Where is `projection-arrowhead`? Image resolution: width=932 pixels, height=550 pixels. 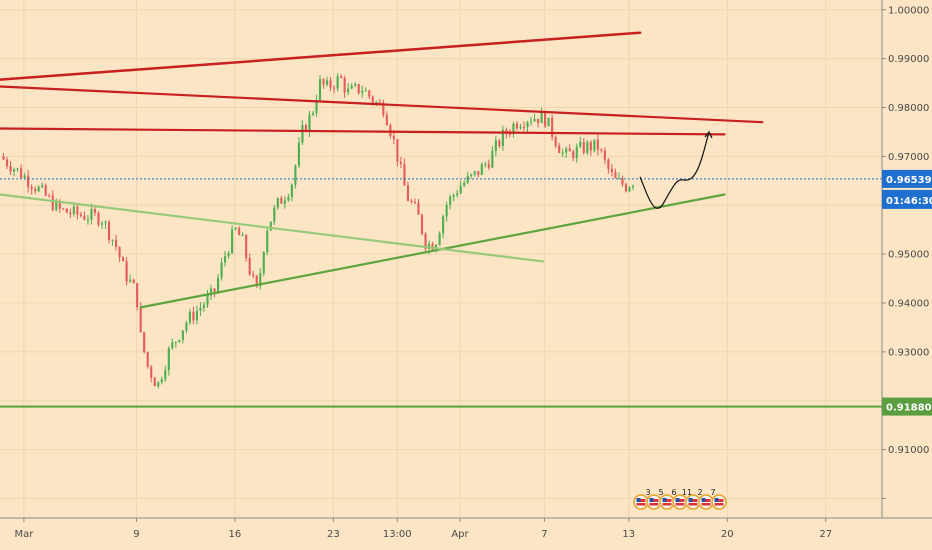
projection-arrowhead is located at coordinates (708, 134).